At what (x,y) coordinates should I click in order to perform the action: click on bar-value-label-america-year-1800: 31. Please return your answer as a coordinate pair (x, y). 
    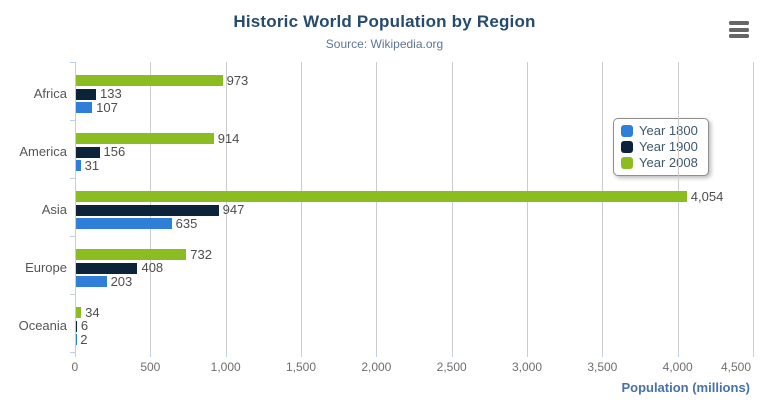
    Looking at the image, I should click on (92, 165).